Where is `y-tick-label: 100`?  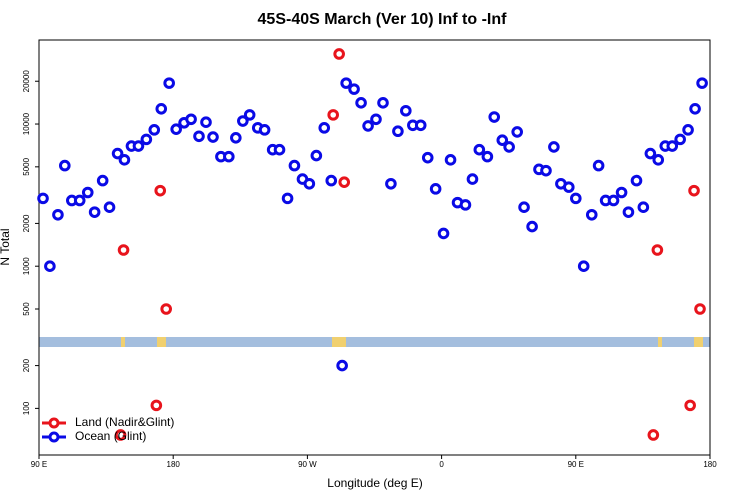 y-tick-label: 100 is located at coordinates (26, 408).